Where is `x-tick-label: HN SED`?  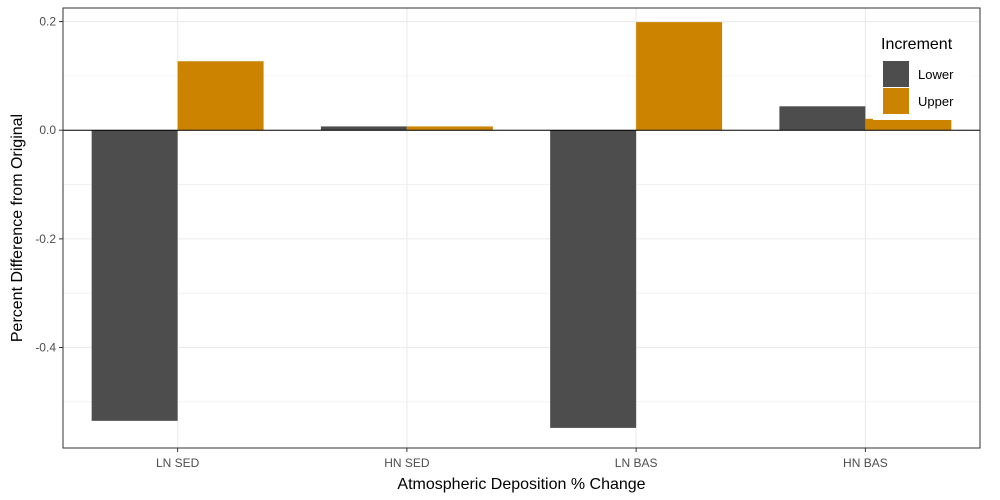 x-tick-label: HN SED is located at coordinates (407, 463).